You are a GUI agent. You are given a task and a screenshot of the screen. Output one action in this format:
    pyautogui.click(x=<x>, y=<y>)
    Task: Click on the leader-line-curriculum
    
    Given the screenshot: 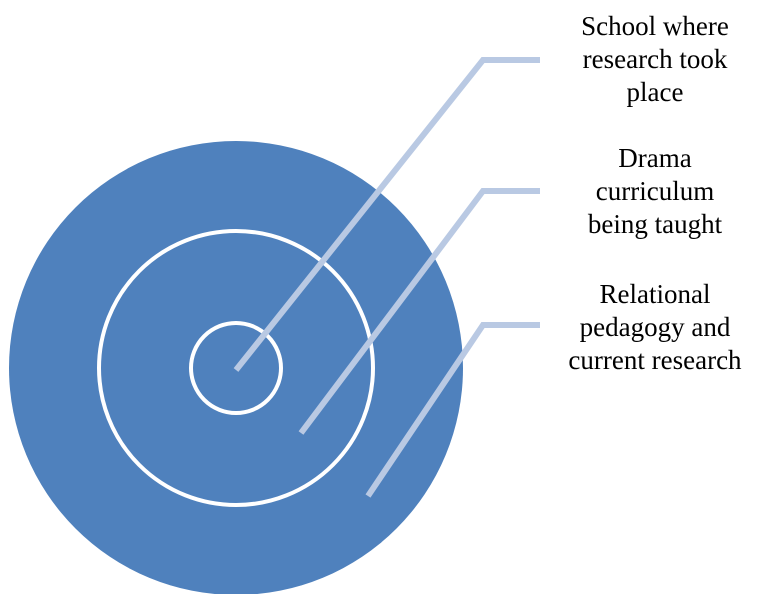 What is the action you would take?
    pyautogui.click(x=419, y=311)
    